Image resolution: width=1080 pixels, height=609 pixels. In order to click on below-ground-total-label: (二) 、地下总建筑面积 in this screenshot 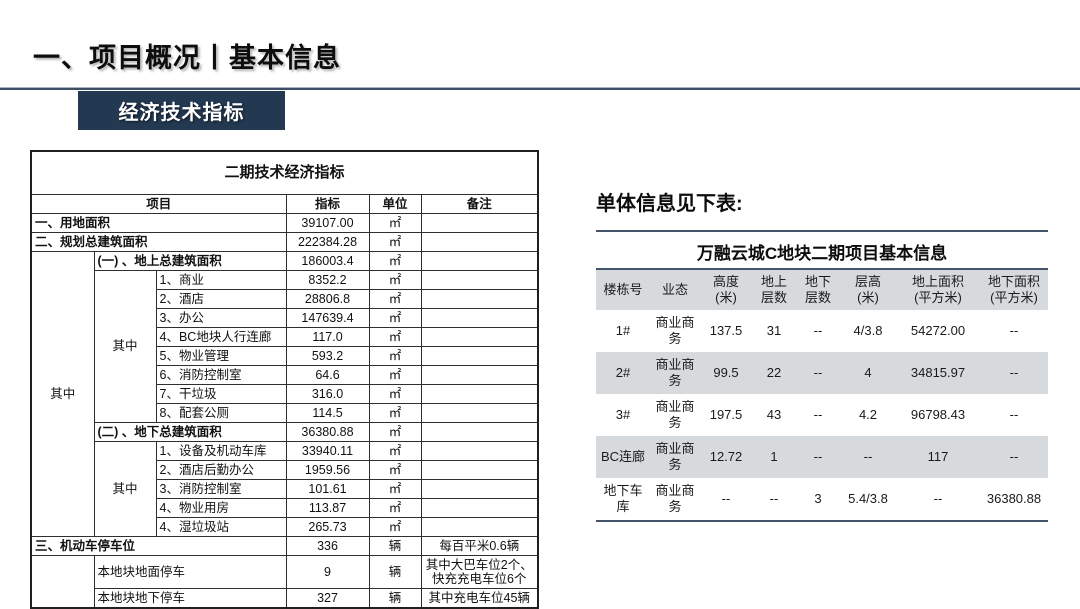, I will do `click(190, 432)`.